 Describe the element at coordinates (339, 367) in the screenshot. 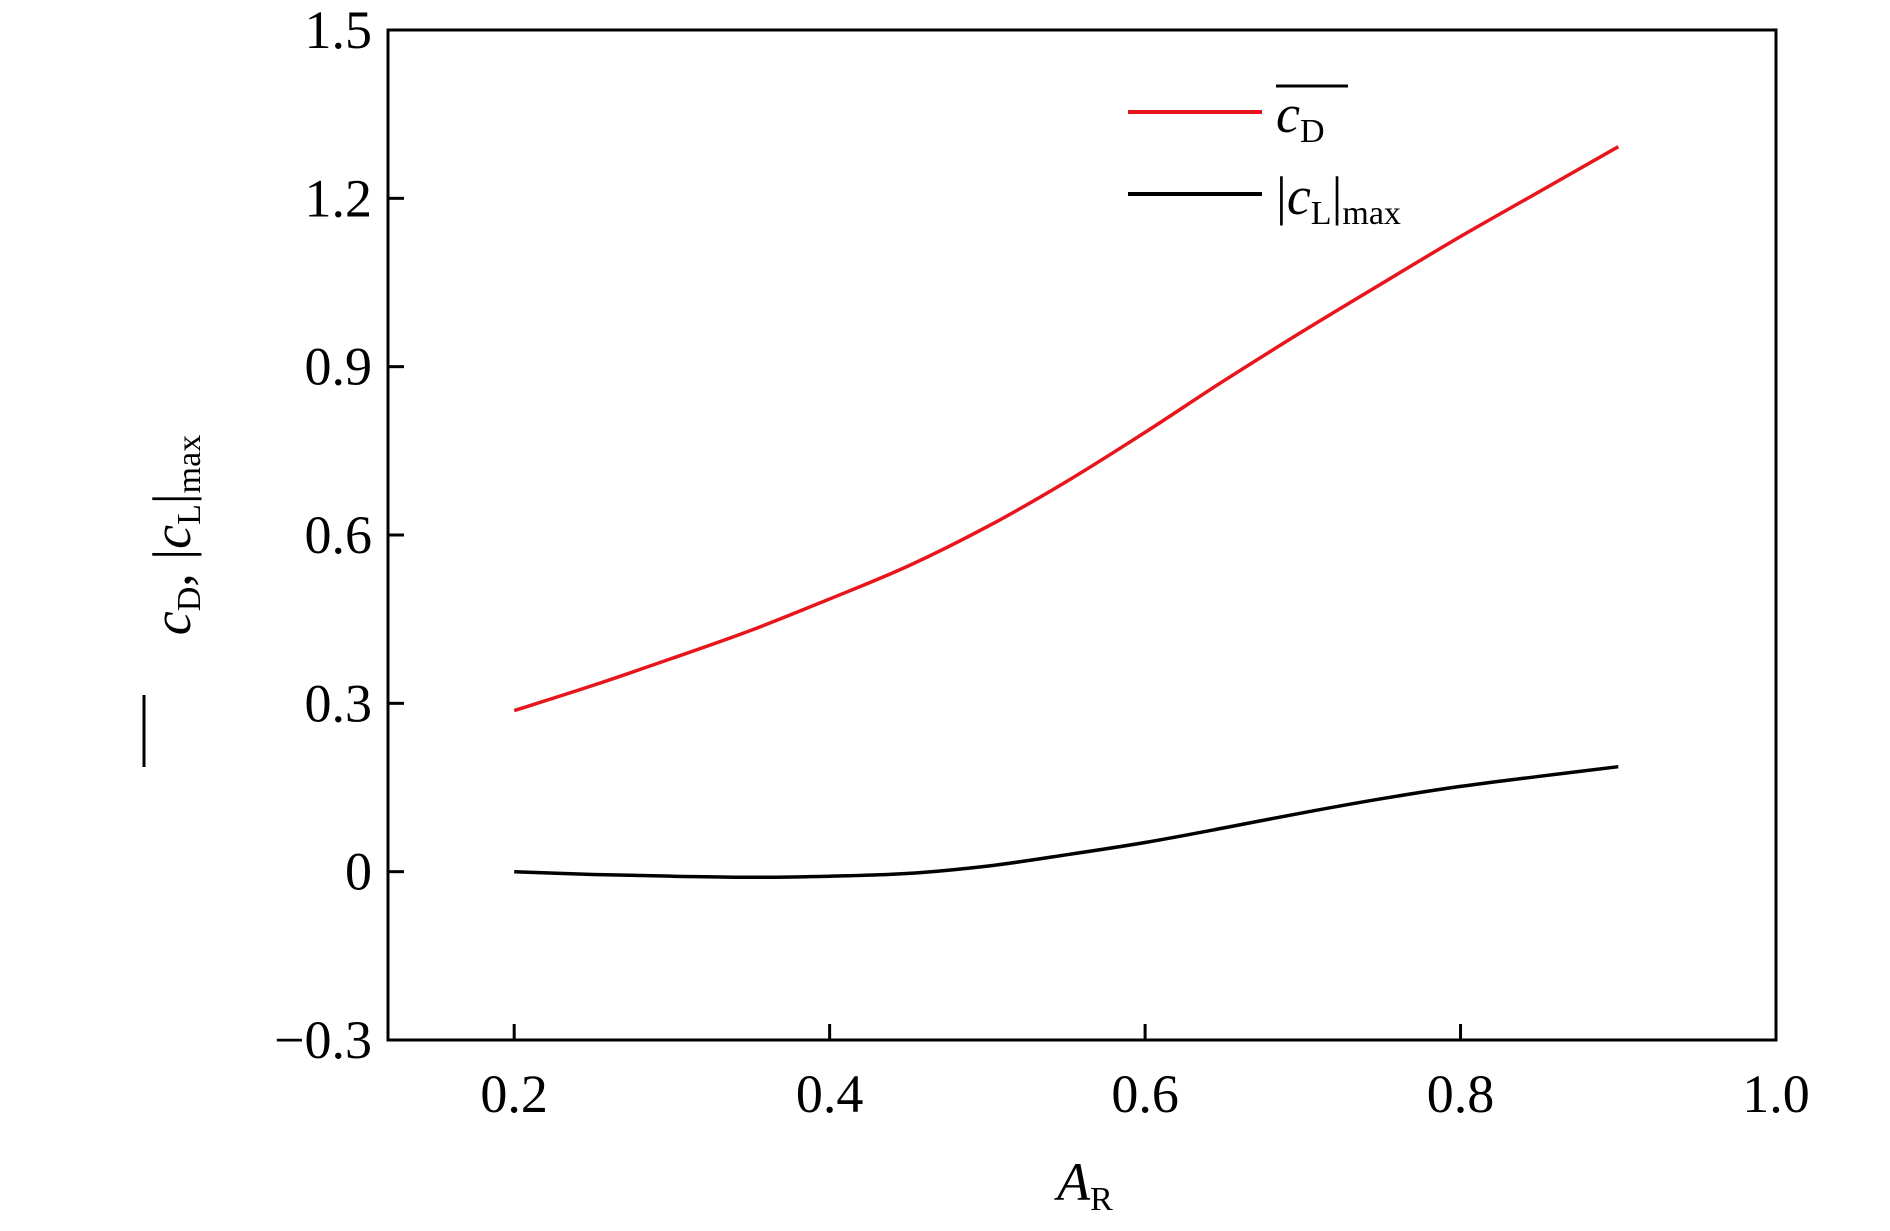

I see `y-tick-label: 0.9` at that location.